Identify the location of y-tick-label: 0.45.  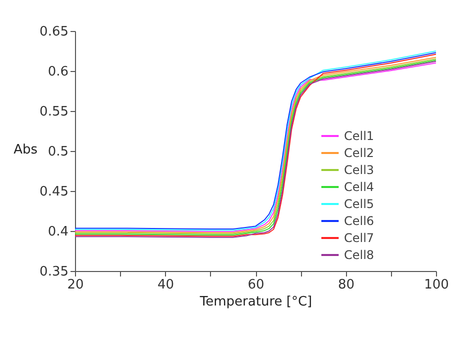
(54, 192).